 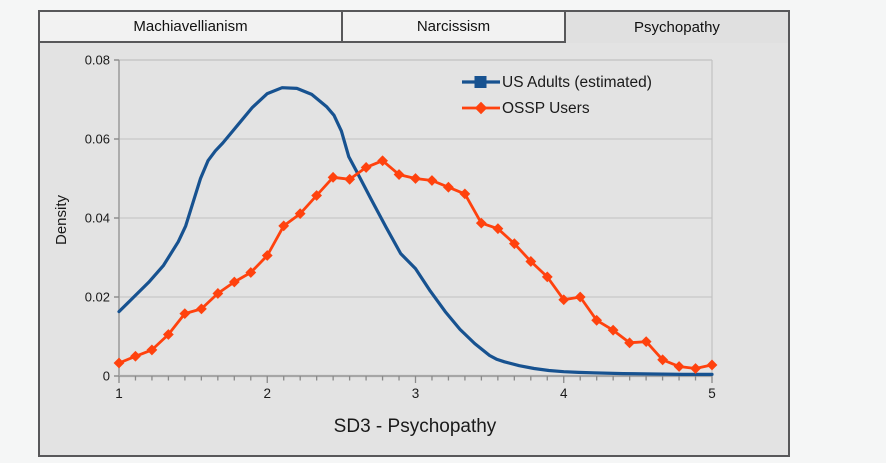 What do you see at coordinates (712, 393) in the screenshot?
I see `x-tick-label: 5` at bounding box center [712, 393].